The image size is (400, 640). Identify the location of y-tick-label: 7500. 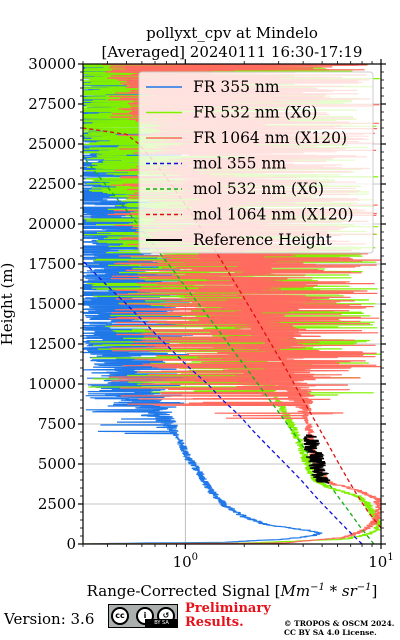
(57, 424).